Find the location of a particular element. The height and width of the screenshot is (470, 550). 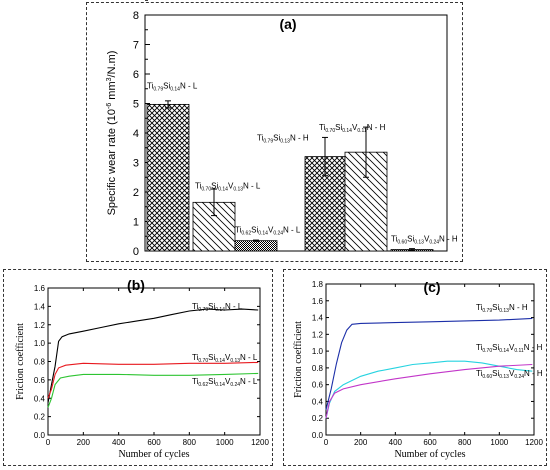

bar-label: Ti0.70Si0.14V0.11N - H is located at coordinates (352, 128).